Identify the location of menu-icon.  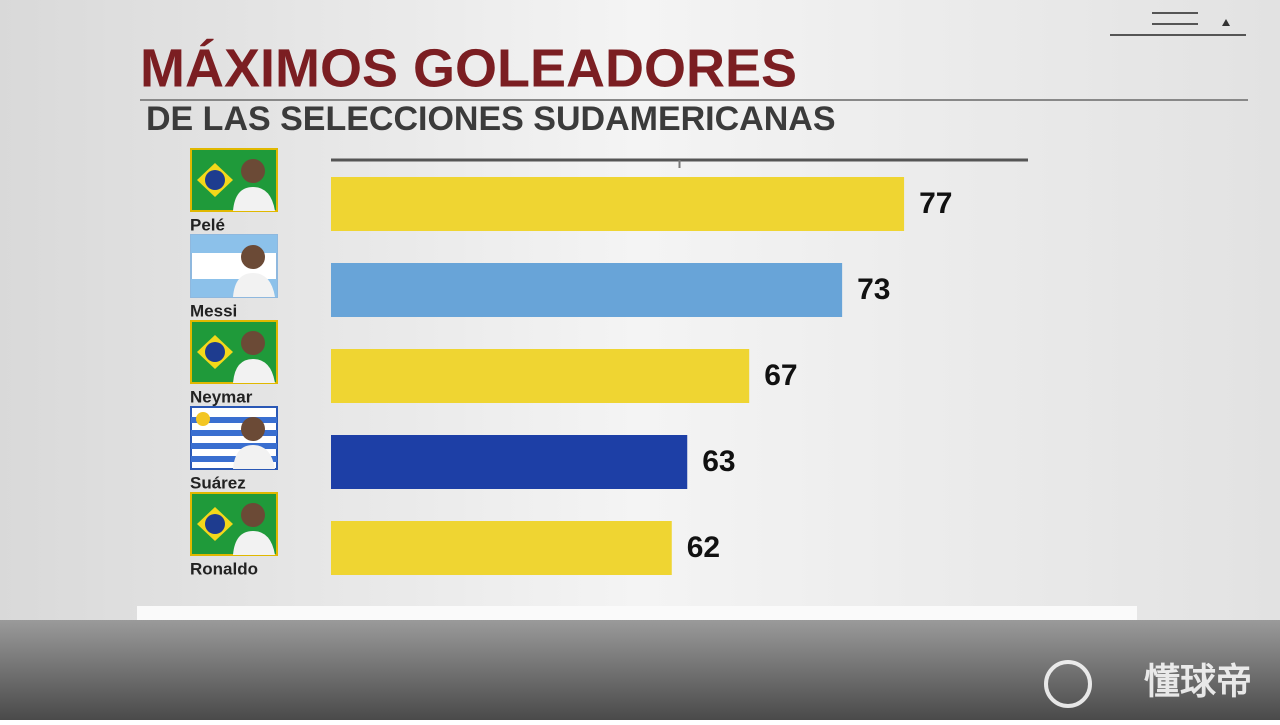
(1178, 24).